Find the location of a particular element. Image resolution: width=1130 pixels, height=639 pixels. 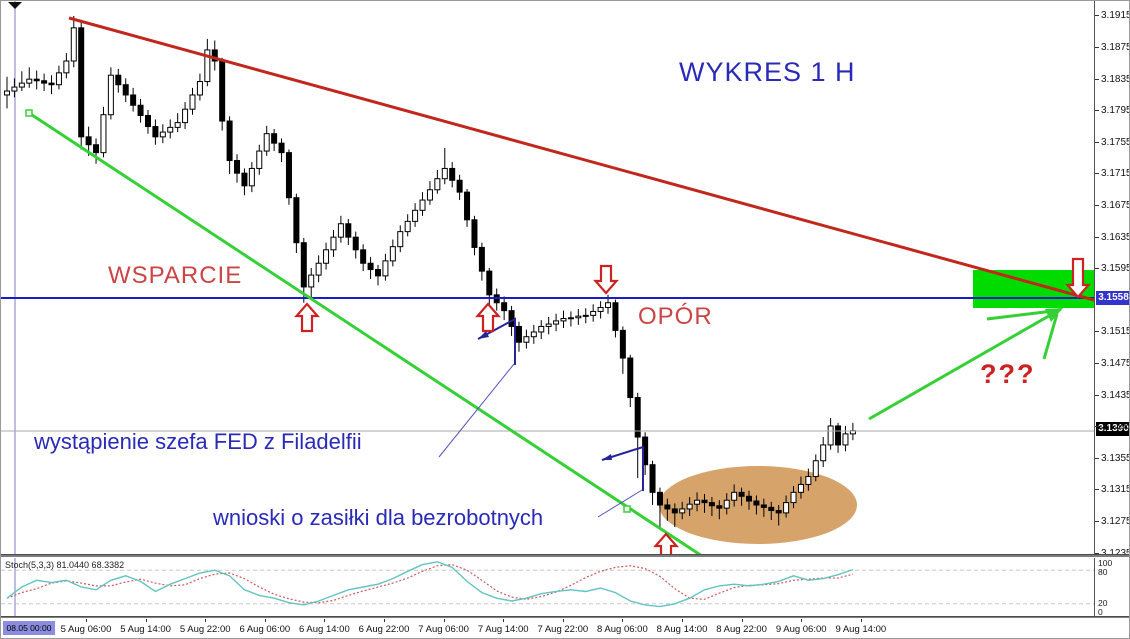

chart-label-jobless-claims: wnioski o zasiłki dla bezrobotnych is located at coordinates (378, 517).